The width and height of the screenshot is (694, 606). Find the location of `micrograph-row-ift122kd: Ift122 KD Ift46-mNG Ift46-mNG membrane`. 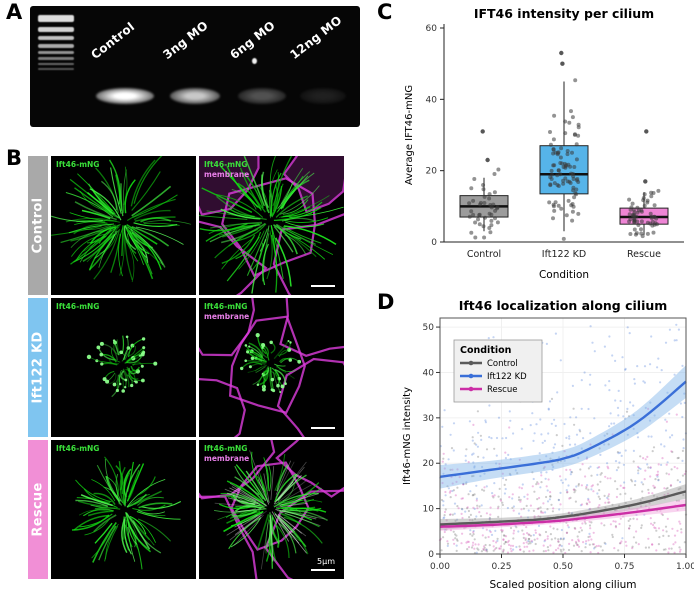

micrograph-row-ift122kd: Ift122 KD Ift46-mNG Ift46-mNG membrane is located at coordinates (186, 367).